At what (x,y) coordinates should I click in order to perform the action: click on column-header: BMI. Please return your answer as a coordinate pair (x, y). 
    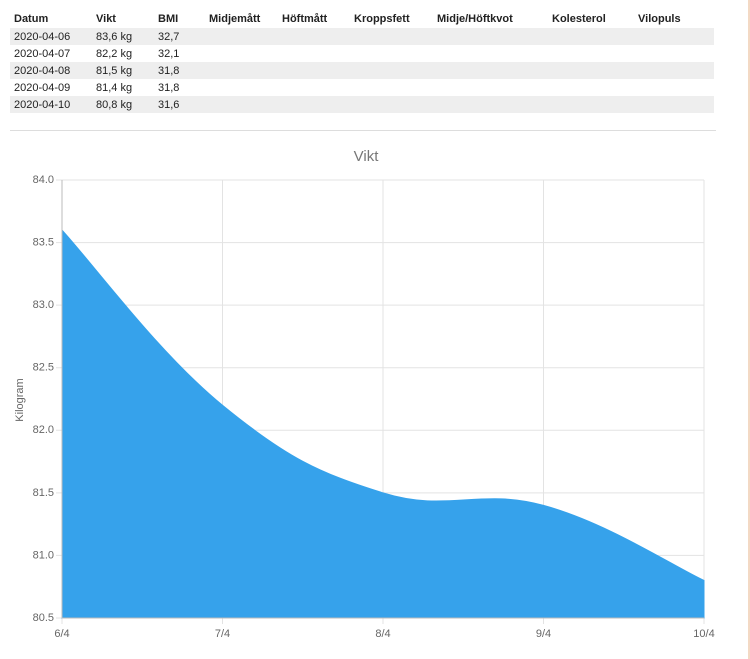
    Looking at the image, I should click on (168, 18).